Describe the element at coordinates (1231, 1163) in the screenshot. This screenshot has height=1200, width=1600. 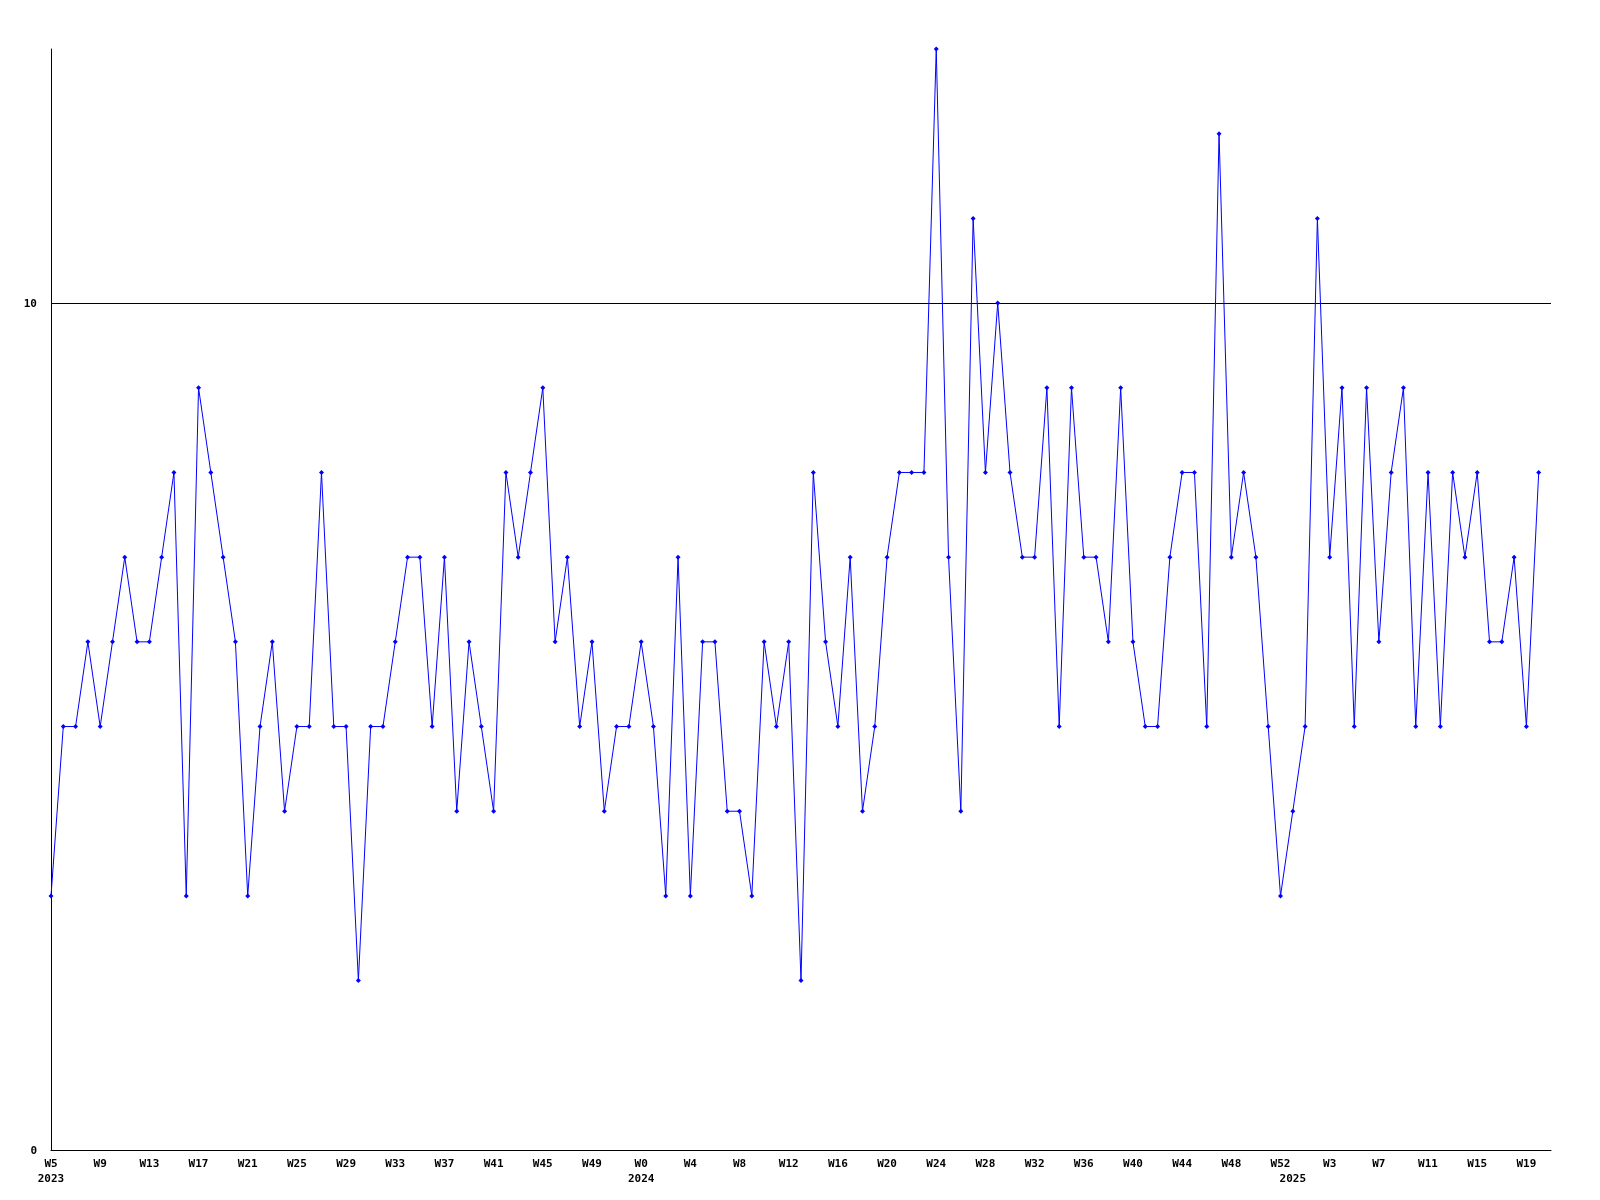
I see `x-tick-label: W48` at that location.